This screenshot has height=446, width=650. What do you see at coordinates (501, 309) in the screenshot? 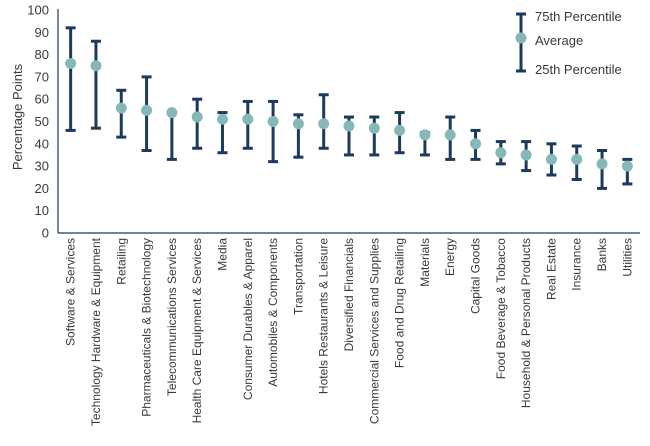
I see `category-label: Food Beverage & Tobacco` at bounding box center [501, 309].